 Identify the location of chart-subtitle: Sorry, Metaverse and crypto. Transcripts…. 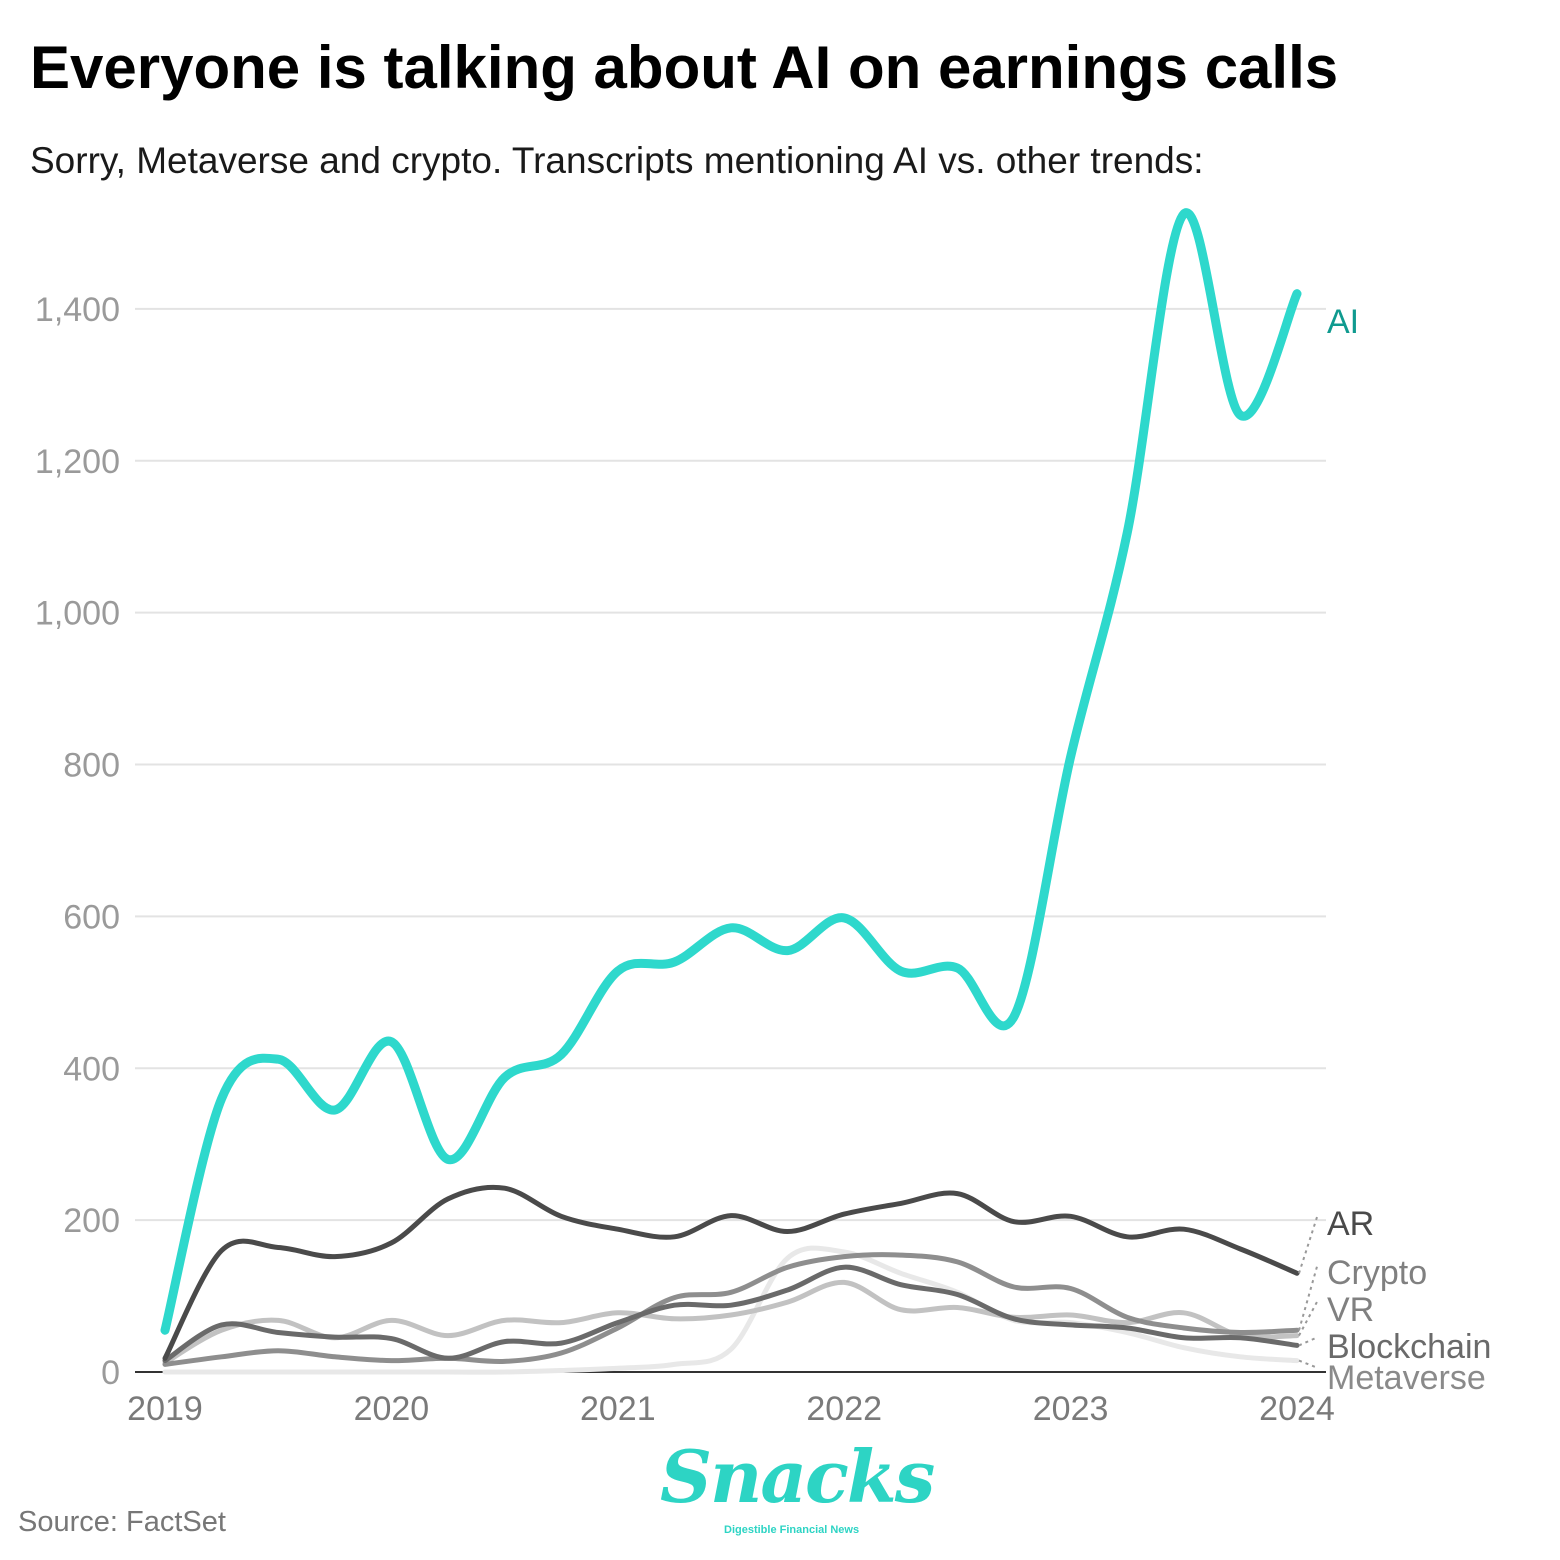
(617, 160).